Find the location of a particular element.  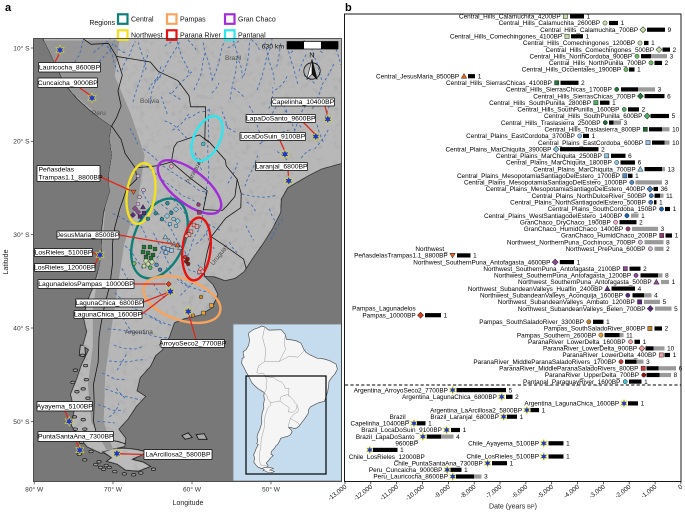

svg-text: Pampas_10000BP is located at coordinates (388, 315).